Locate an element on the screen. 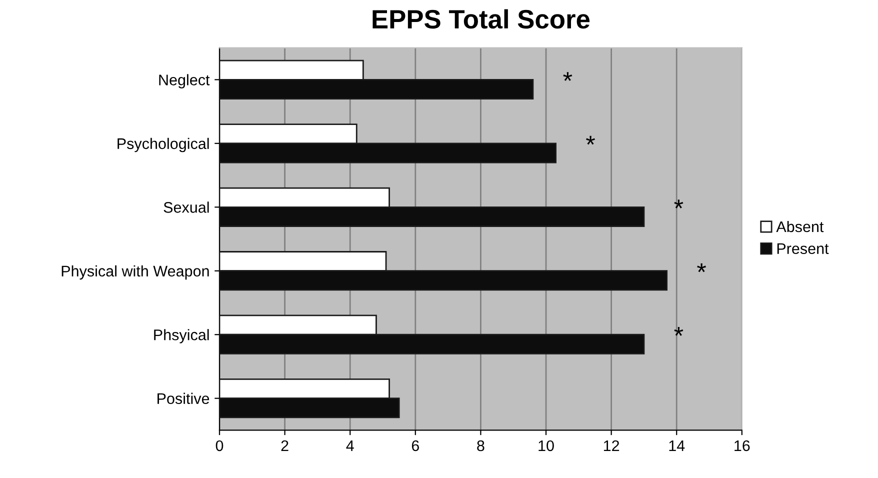  y-tick-label: Physical with Weapon is located at coordinates (135, 272).